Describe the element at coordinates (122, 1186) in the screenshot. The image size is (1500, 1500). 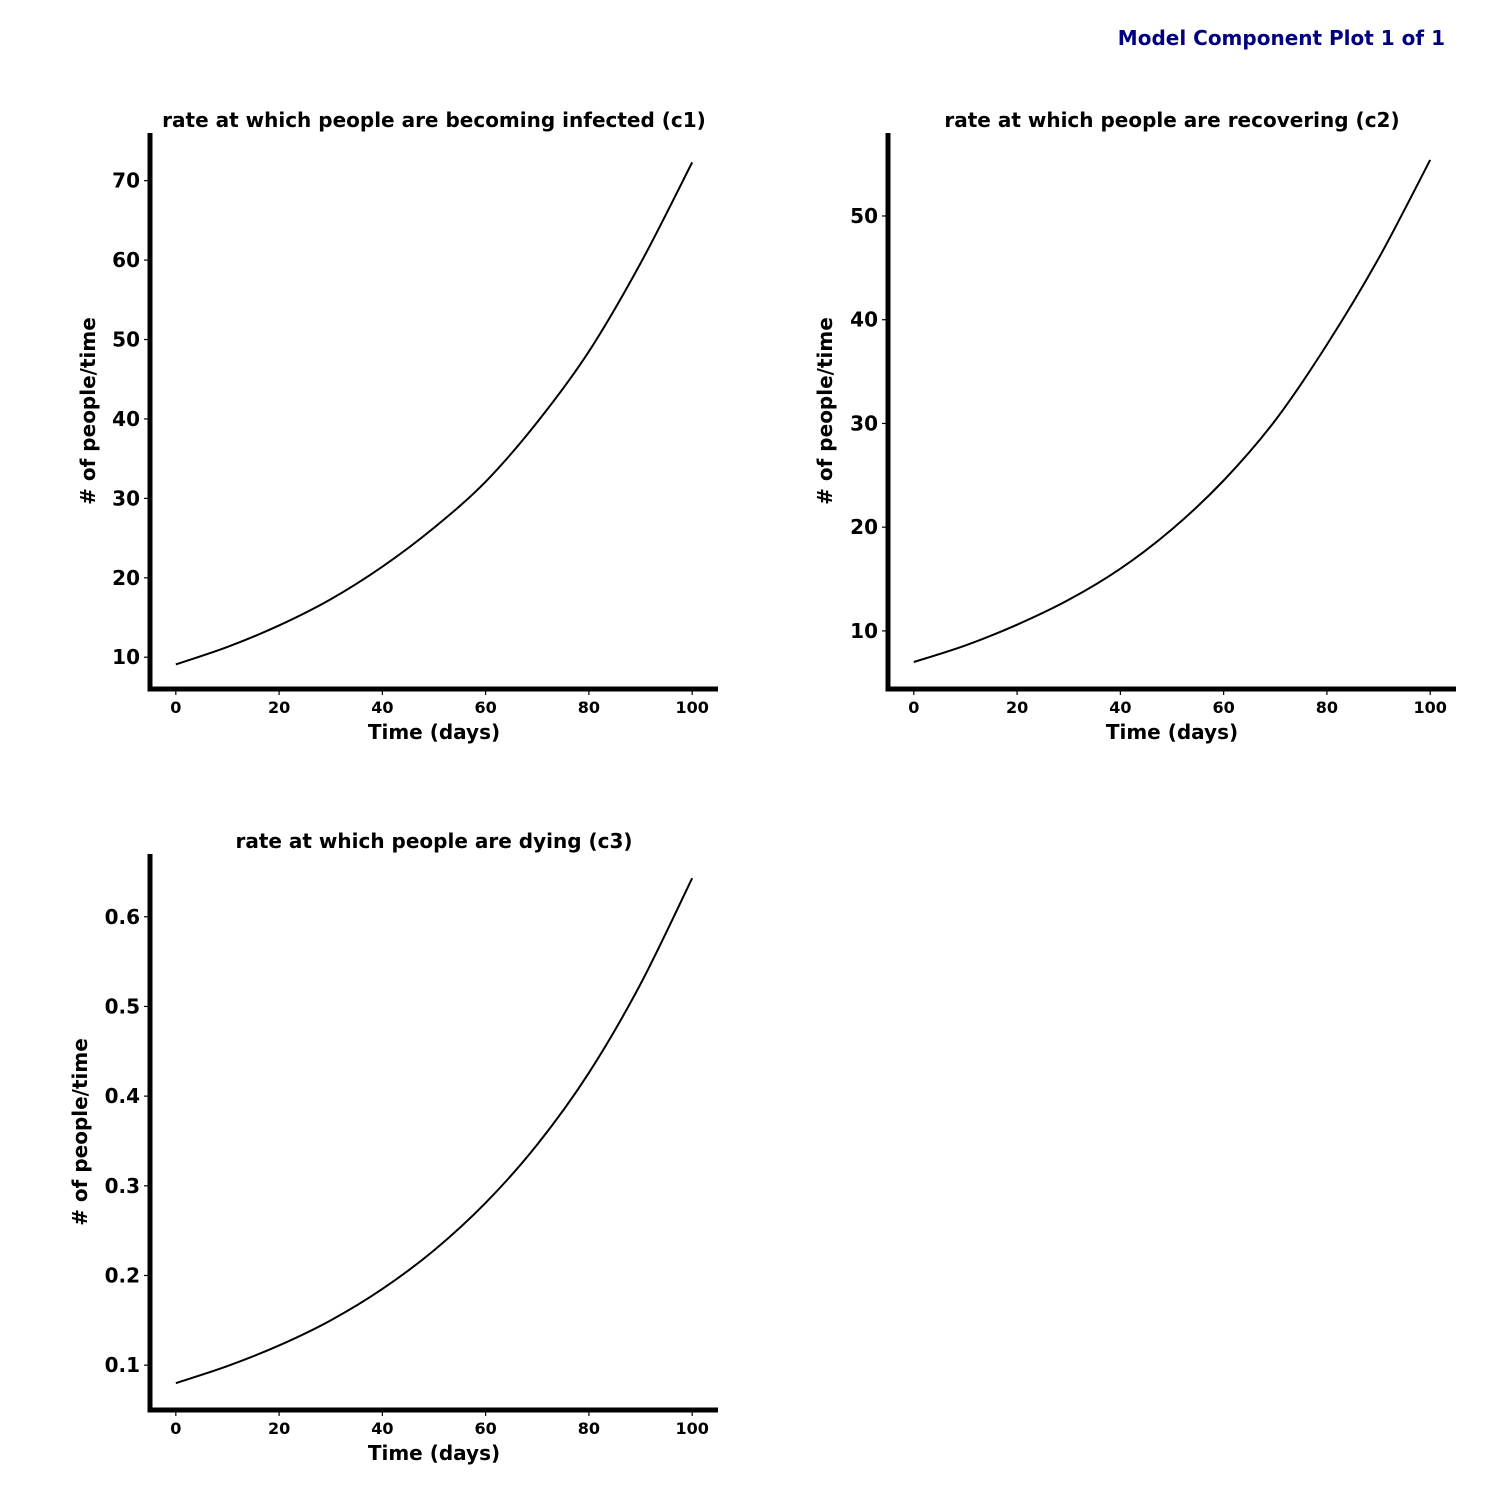
I see `y-tick-label: 0.3` at that location.